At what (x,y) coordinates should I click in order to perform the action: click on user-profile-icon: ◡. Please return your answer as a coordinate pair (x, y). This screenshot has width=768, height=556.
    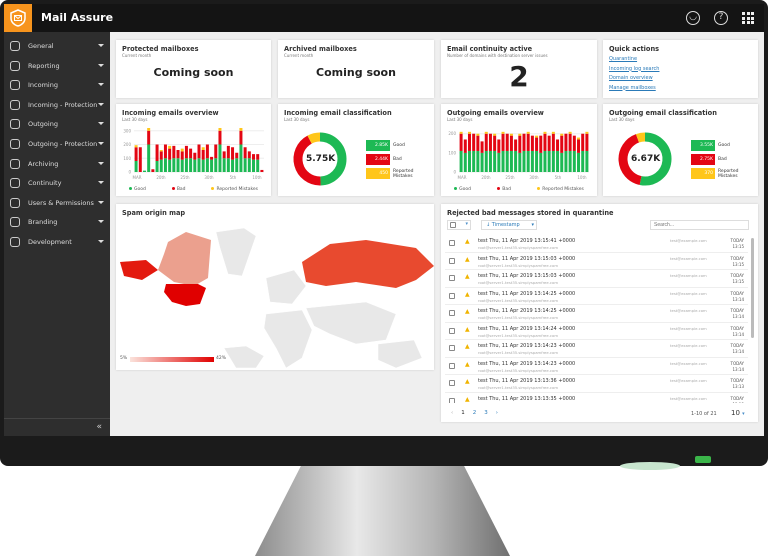
    Looking at the image, I should click on (693, 18).